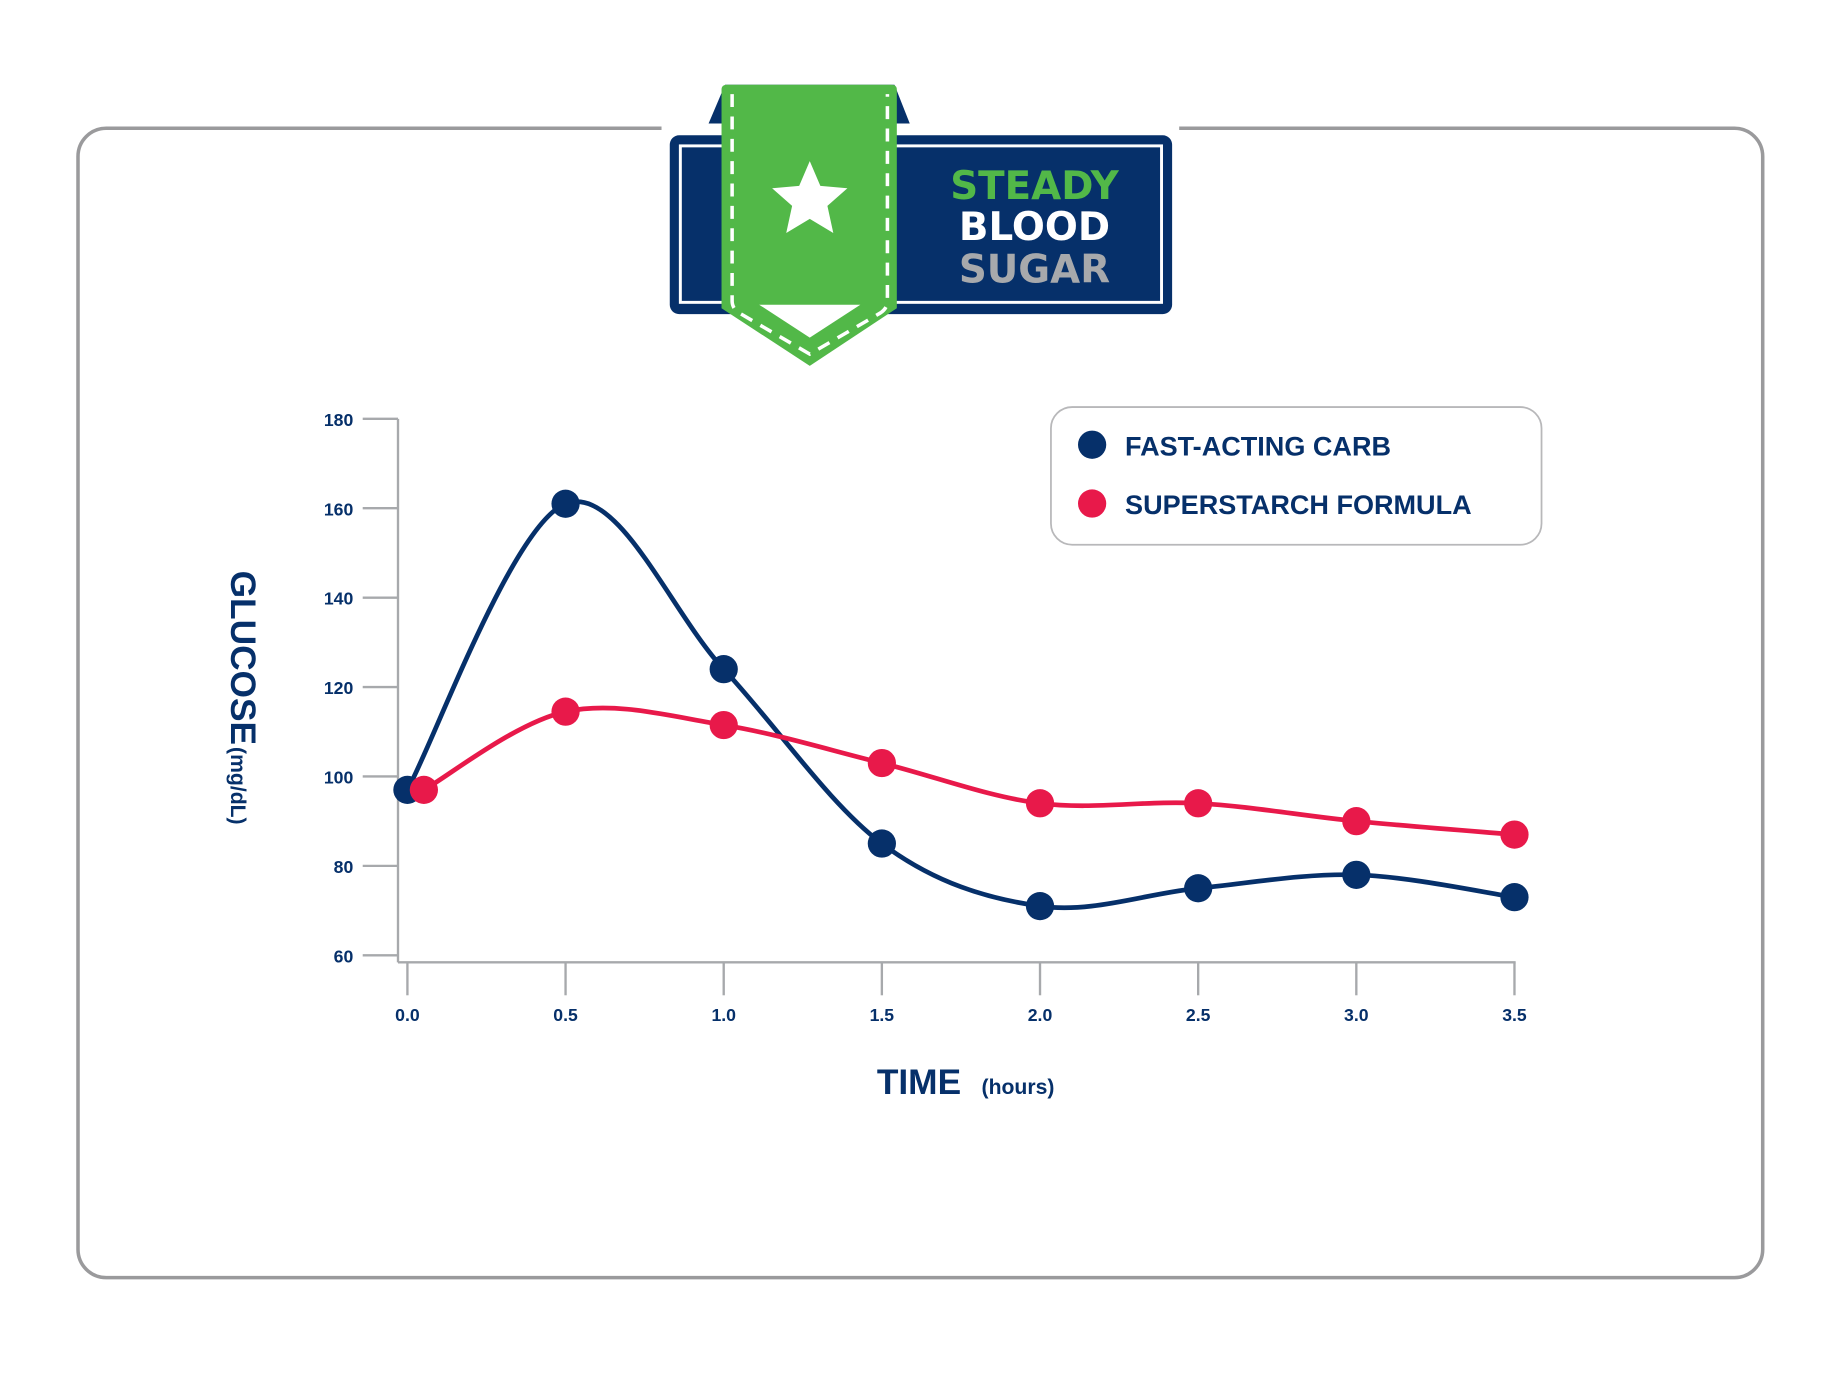 The width and height of the screenshot is (1836, 1380). What do you see at coordinates (723, 1015) in the screenshot?
I see `x-tick-label: 1.0` at bounding box center [723, 1015].